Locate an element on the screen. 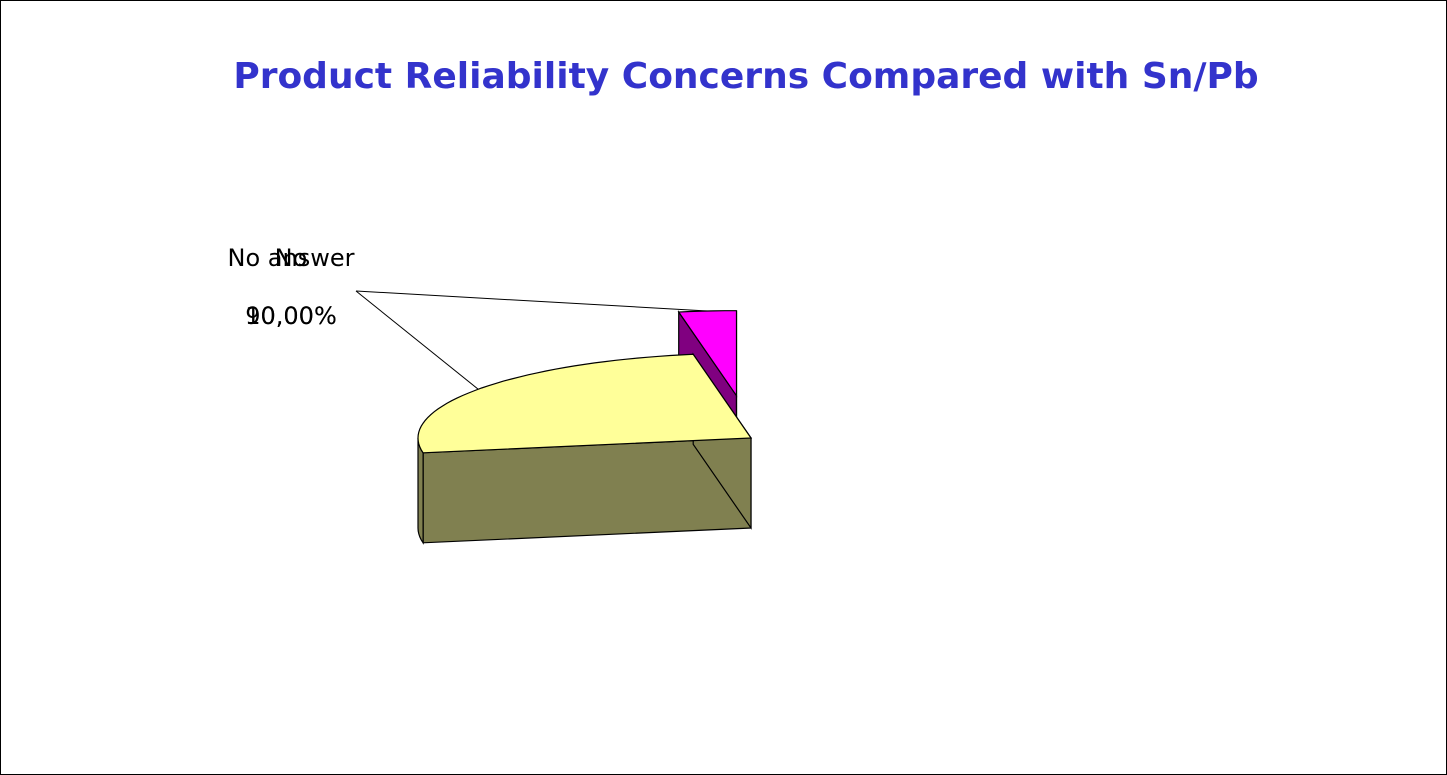  slice-value-label: 10,00% is located at coordinates (291, 316).